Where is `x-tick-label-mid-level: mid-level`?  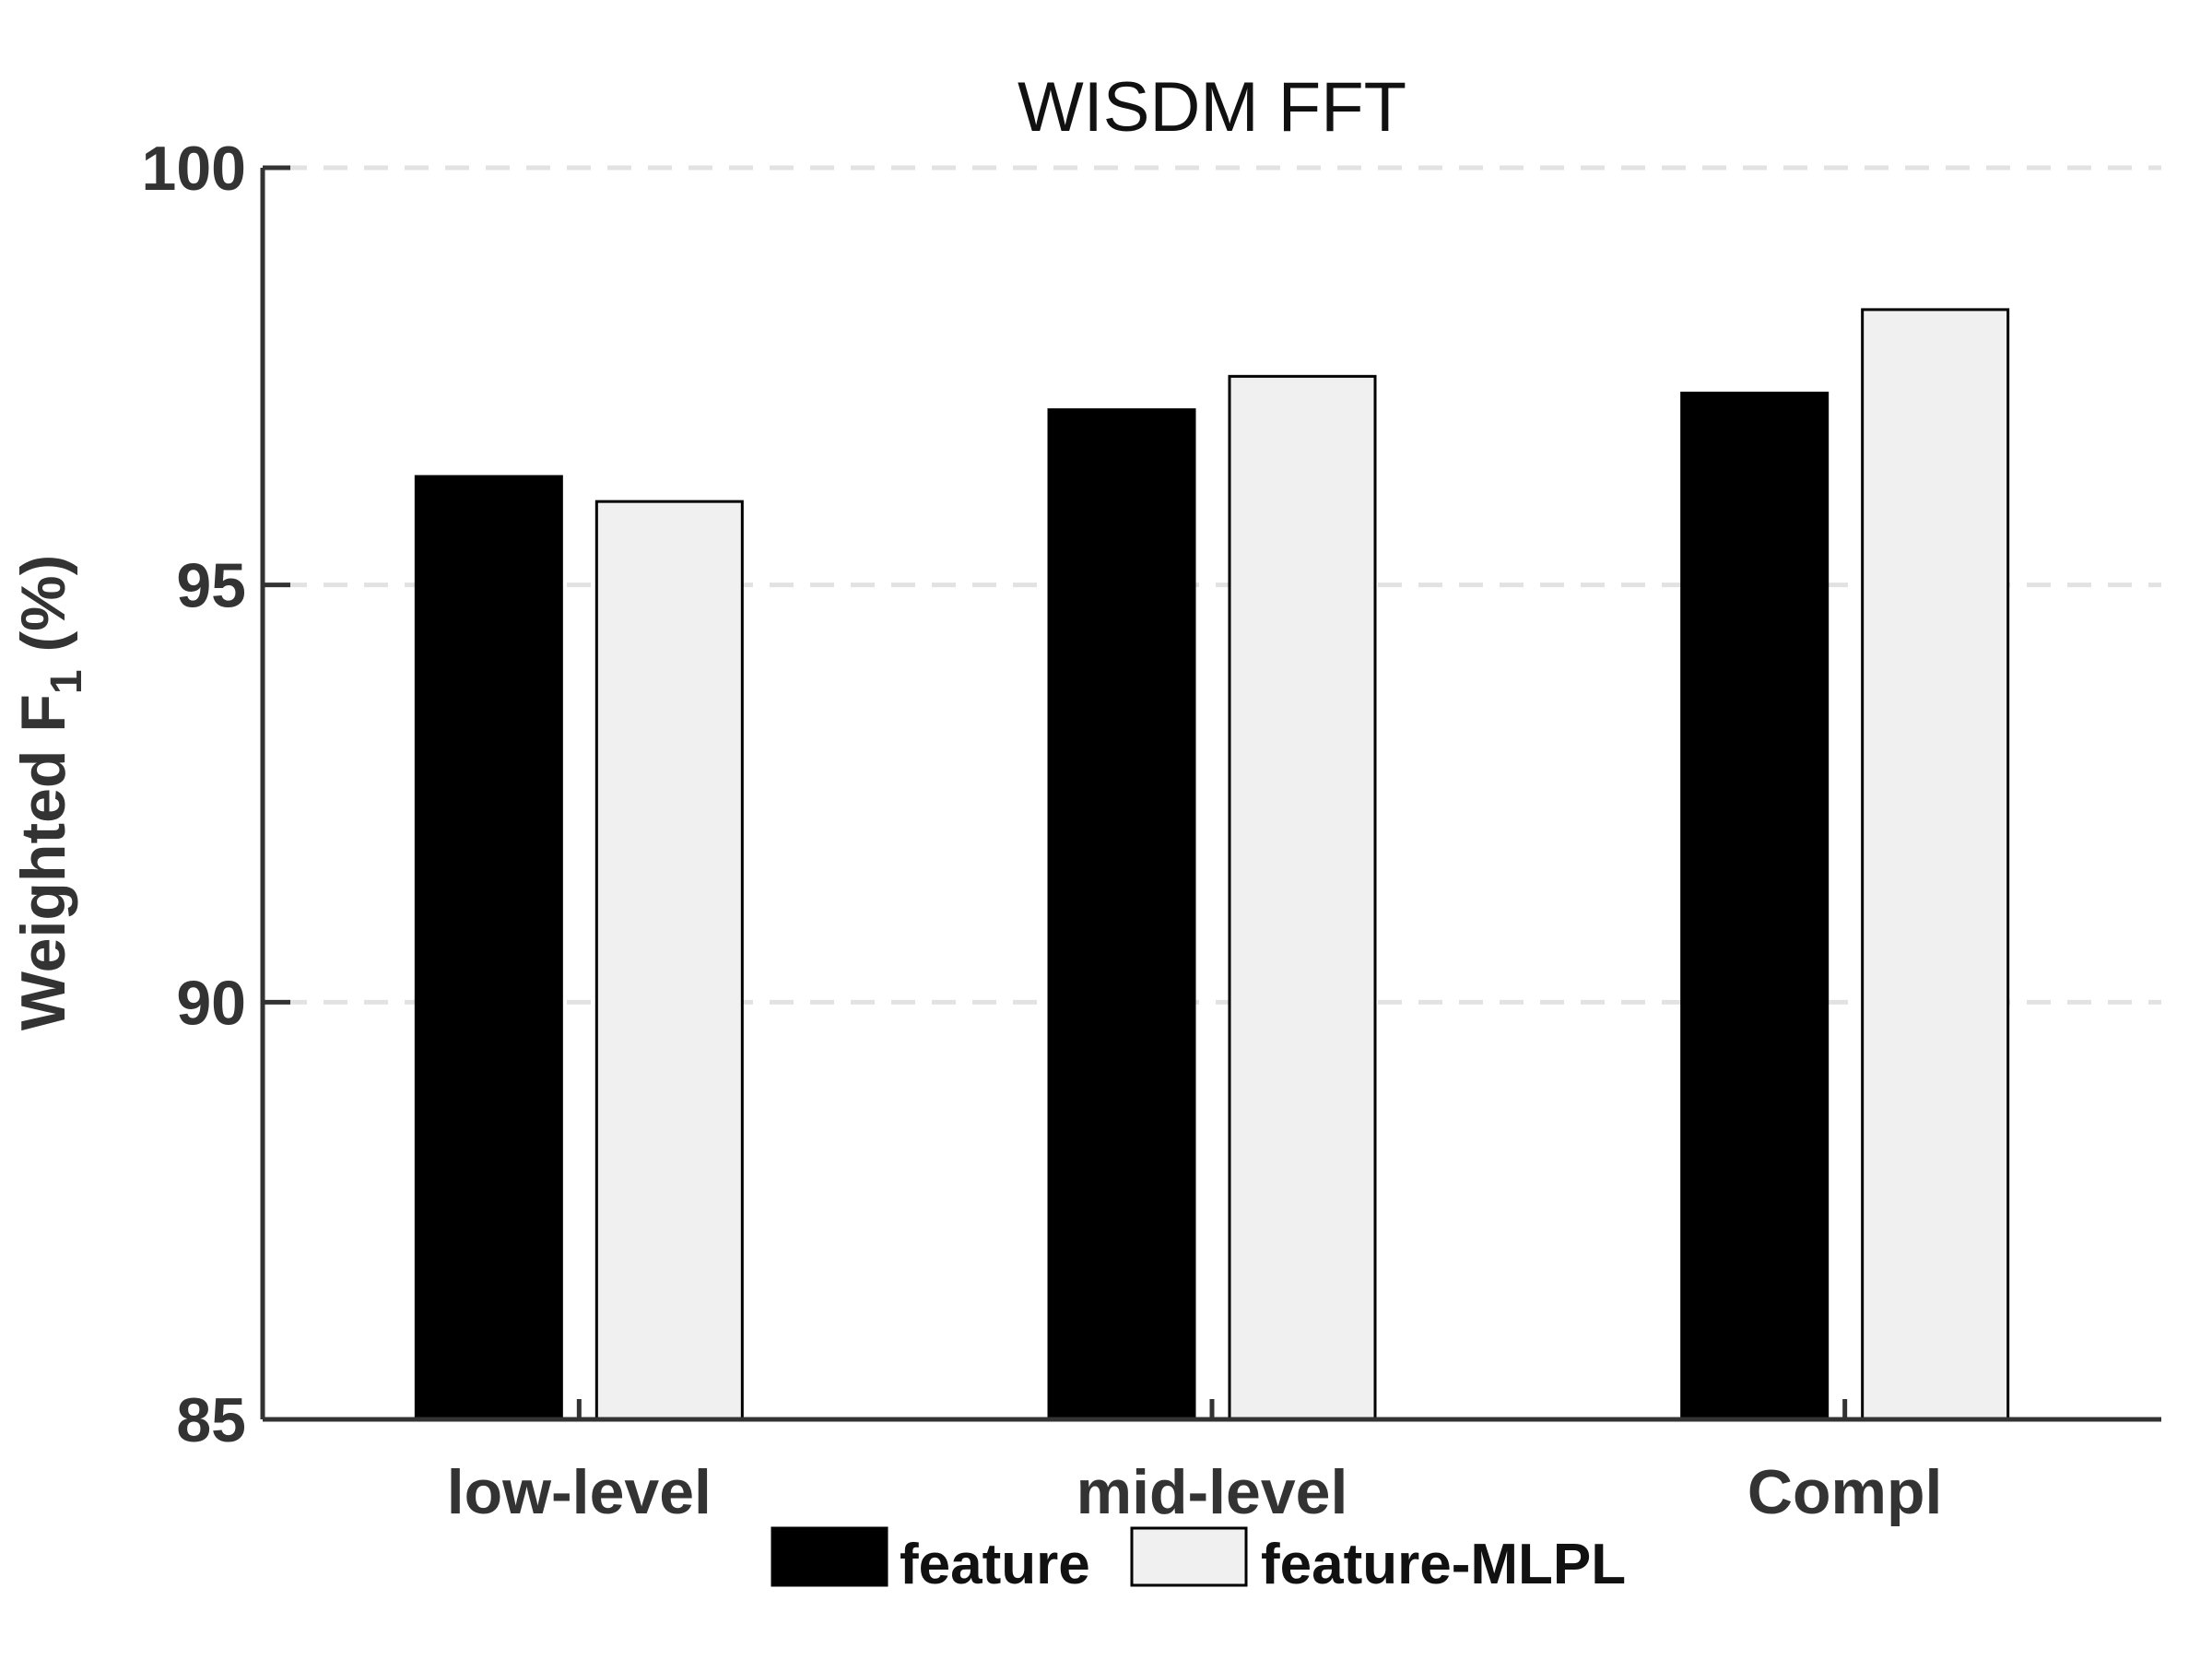 x-tick-label-mid-level: mid-level is located at coordinates (1212, 1492).